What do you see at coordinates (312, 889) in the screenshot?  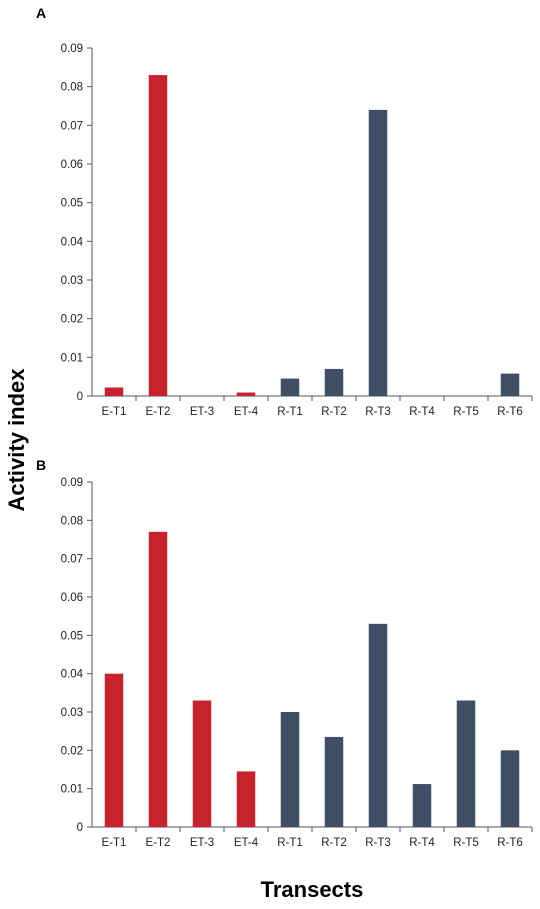 I see `x-axis-title: Transects` at bounding box center [312, 889].